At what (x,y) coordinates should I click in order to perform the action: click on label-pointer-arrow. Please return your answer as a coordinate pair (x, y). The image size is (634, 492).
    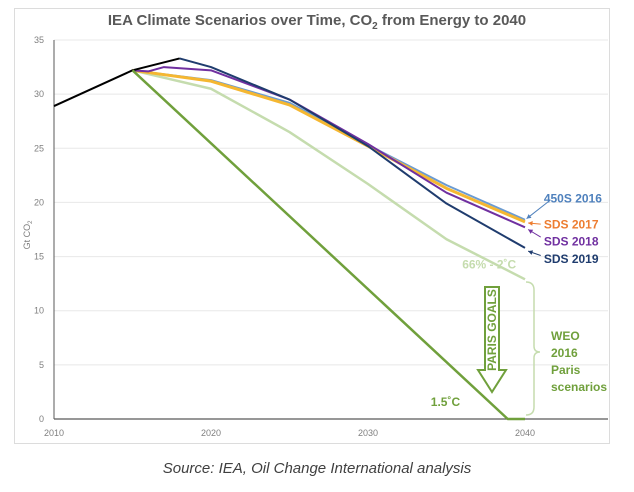
    Looking at the image, I should click on (538, 209).